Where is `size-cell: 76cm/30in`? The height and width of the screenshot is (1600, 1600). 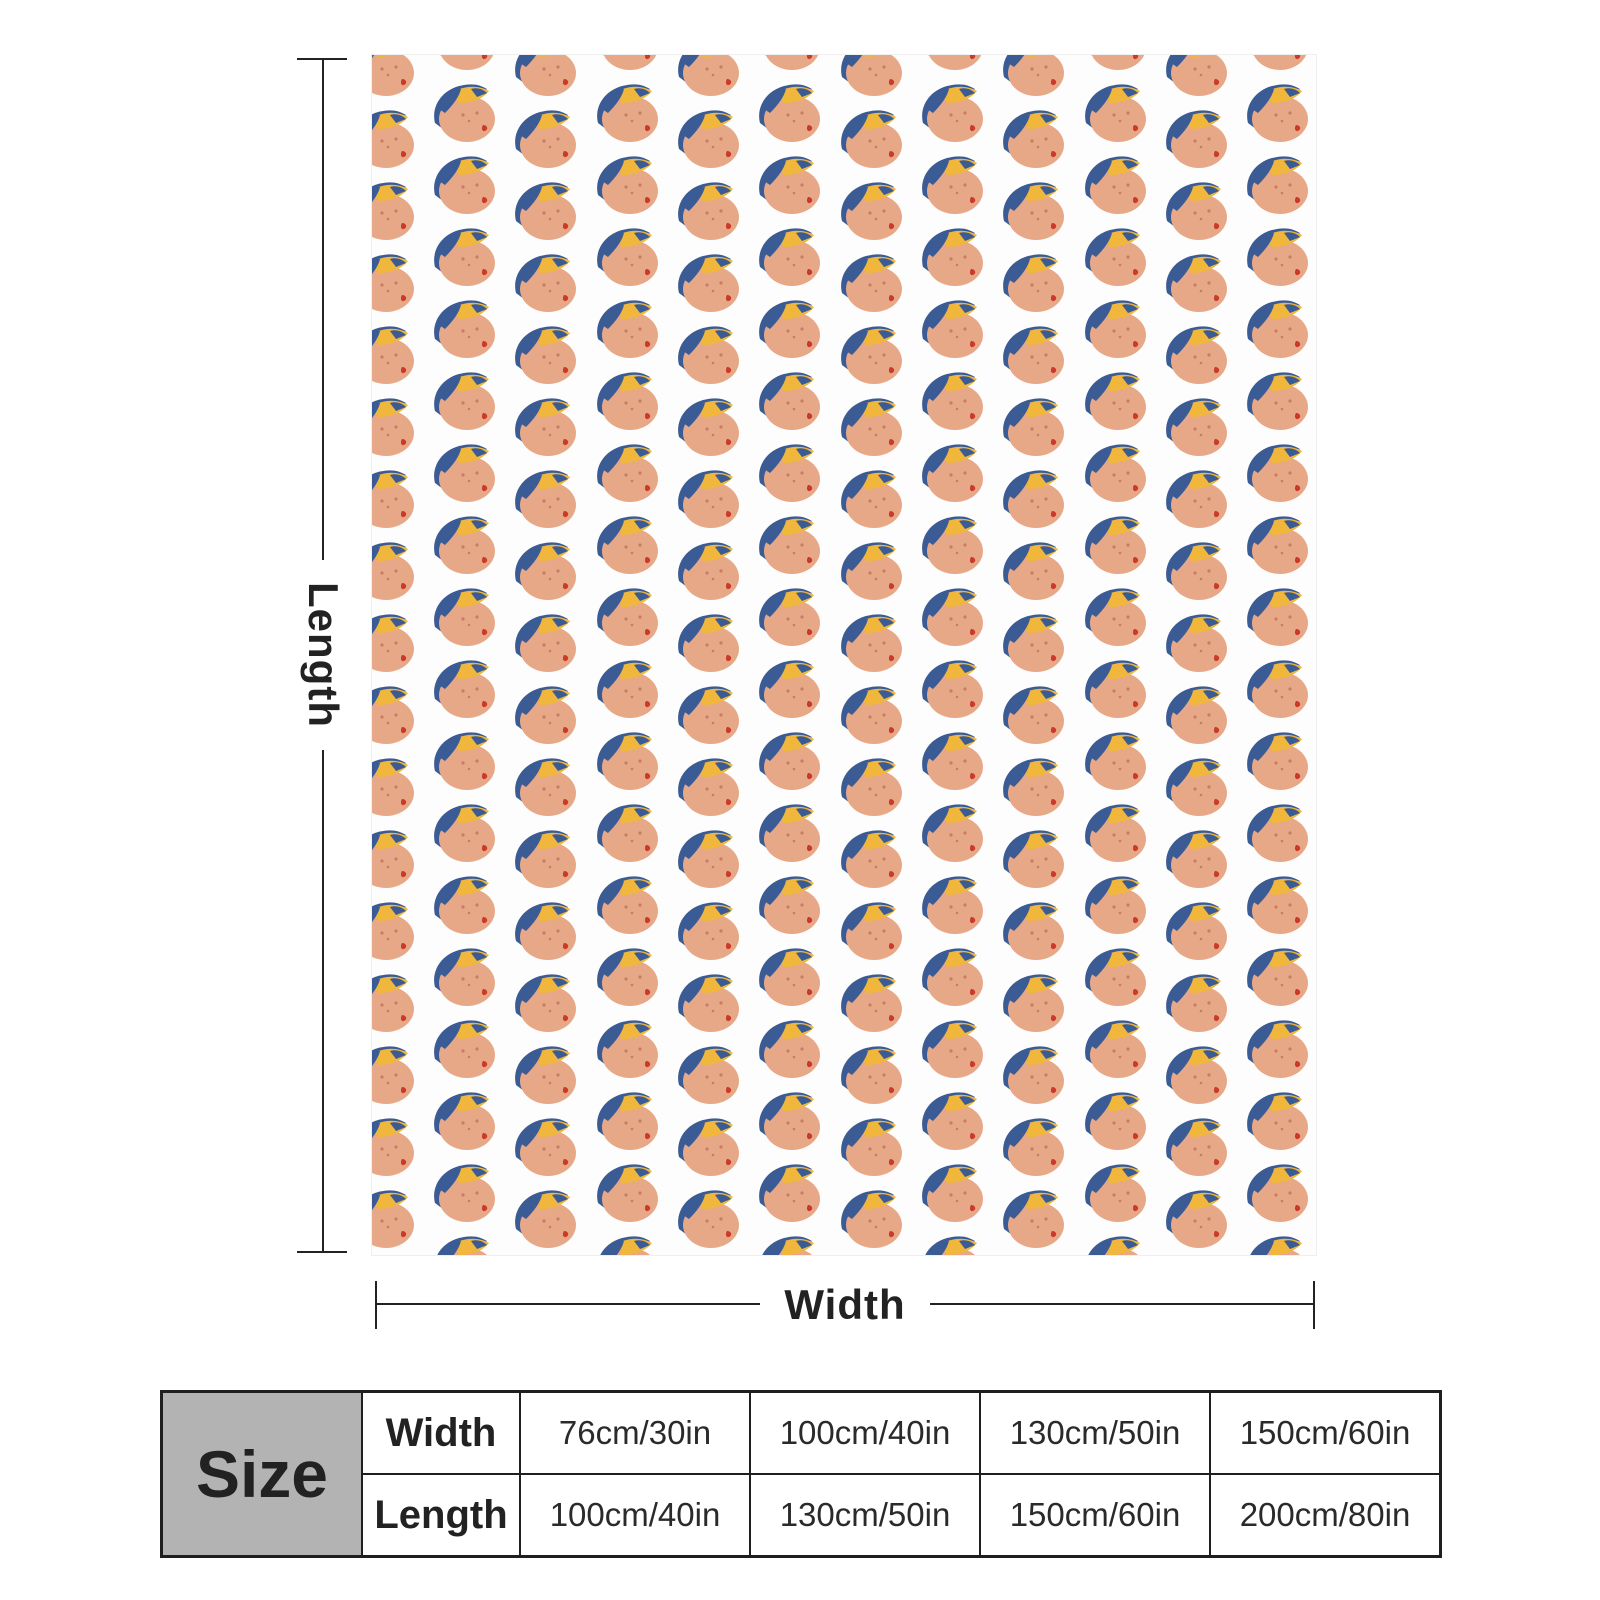 size-cell: 76cm/30in is located at coordinates (635, 1432).